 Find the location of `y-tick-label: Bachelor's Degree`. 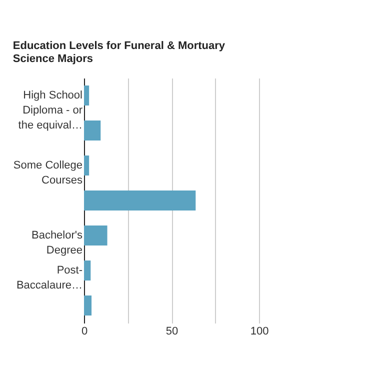

y-tick-label: Bachelor's Degree is located at coordinates (57, 243).